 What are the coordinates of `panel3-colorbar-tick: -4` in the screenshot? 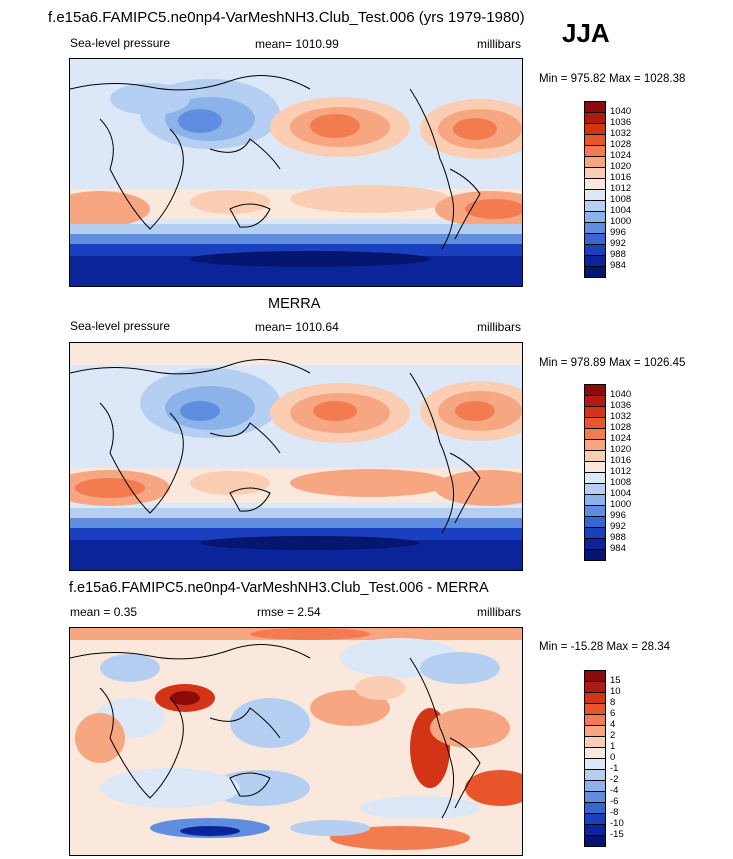 It's located at (614, 790).